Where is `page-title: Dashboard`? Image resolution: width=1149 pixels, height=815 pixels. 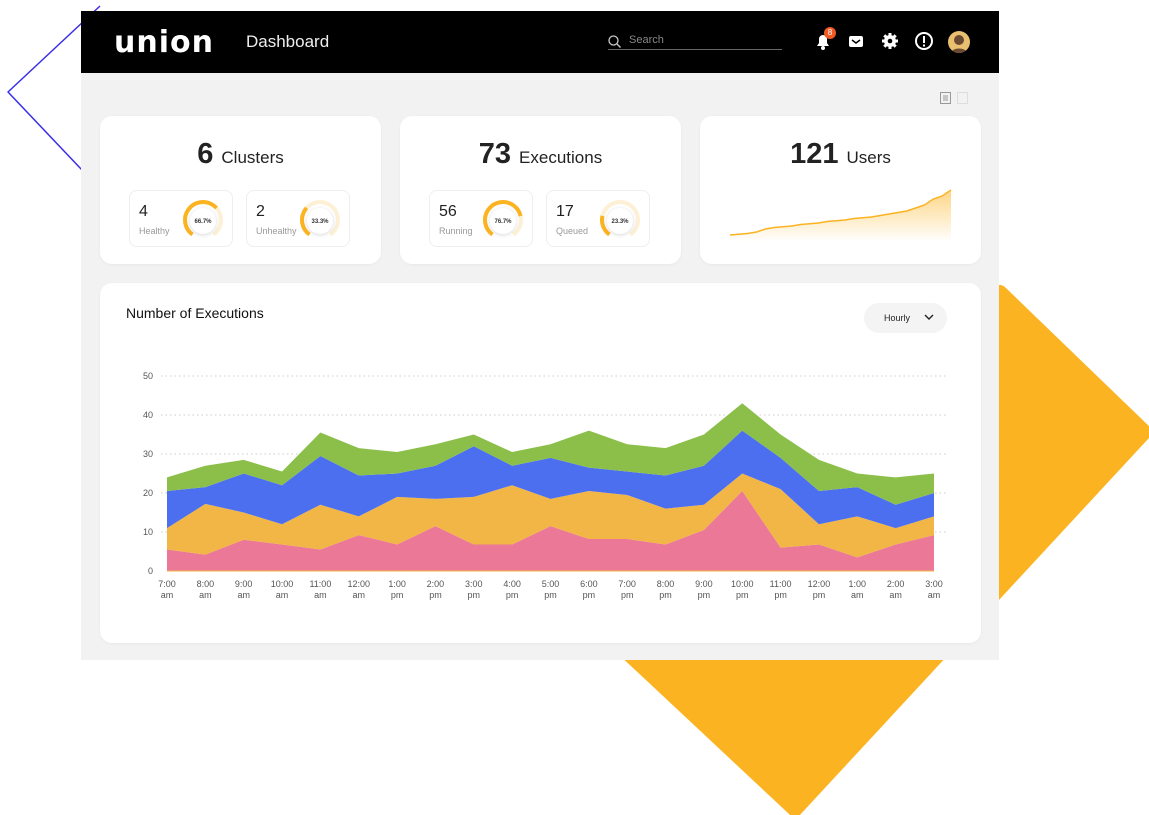
page-title: Dashboard is located at coordinates (288, 41).